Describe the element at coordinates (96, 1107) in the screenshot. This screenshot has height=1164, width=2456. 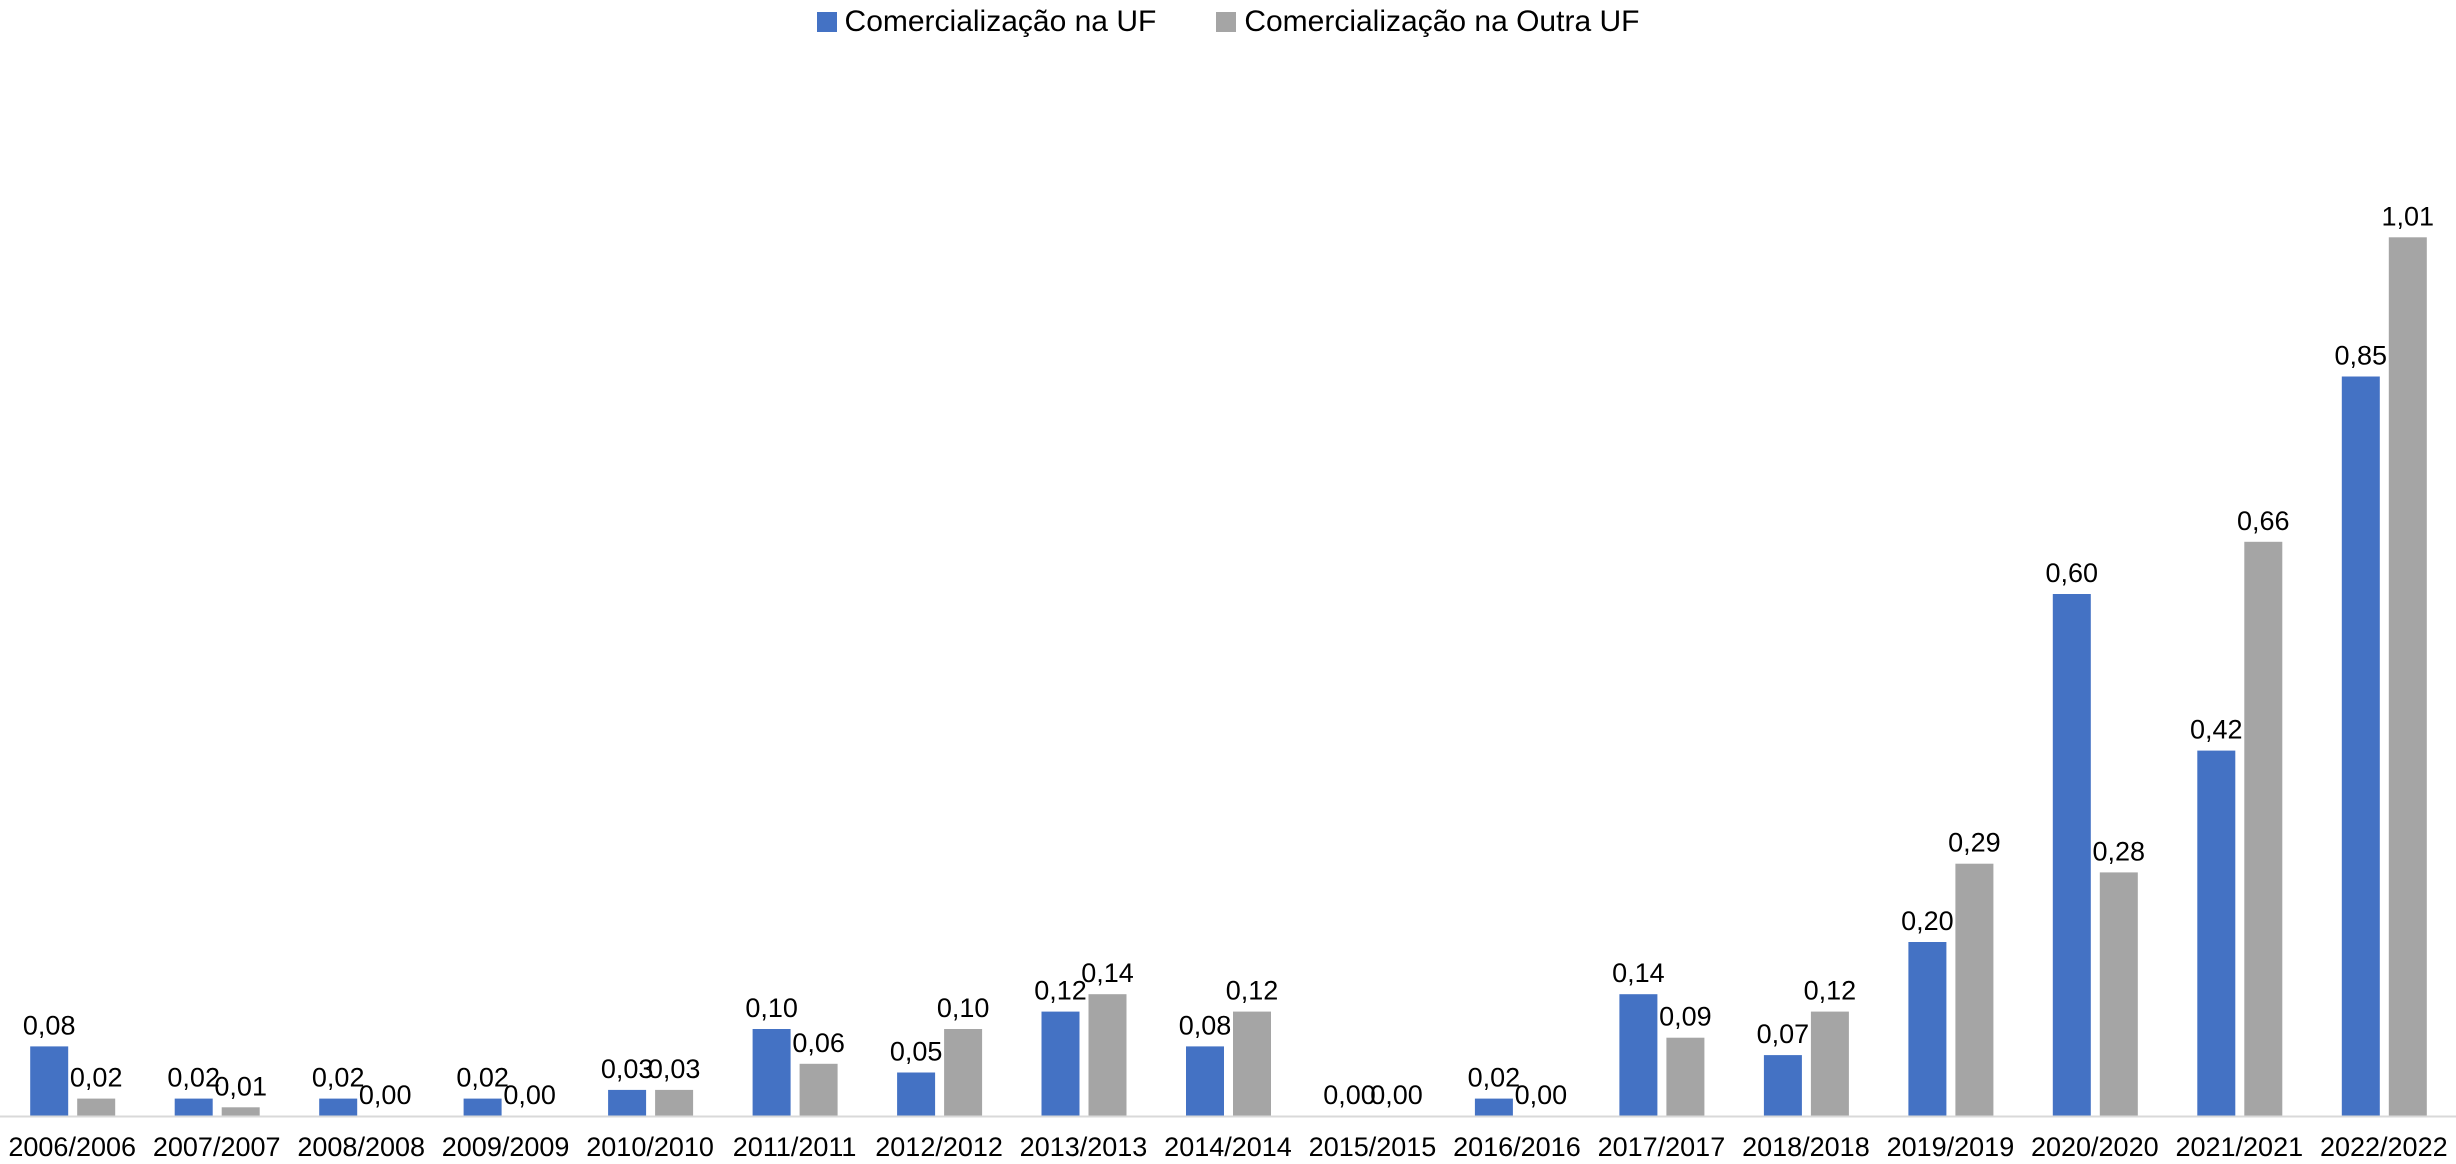
I see `bar-series-2-2006/2006` at that location.